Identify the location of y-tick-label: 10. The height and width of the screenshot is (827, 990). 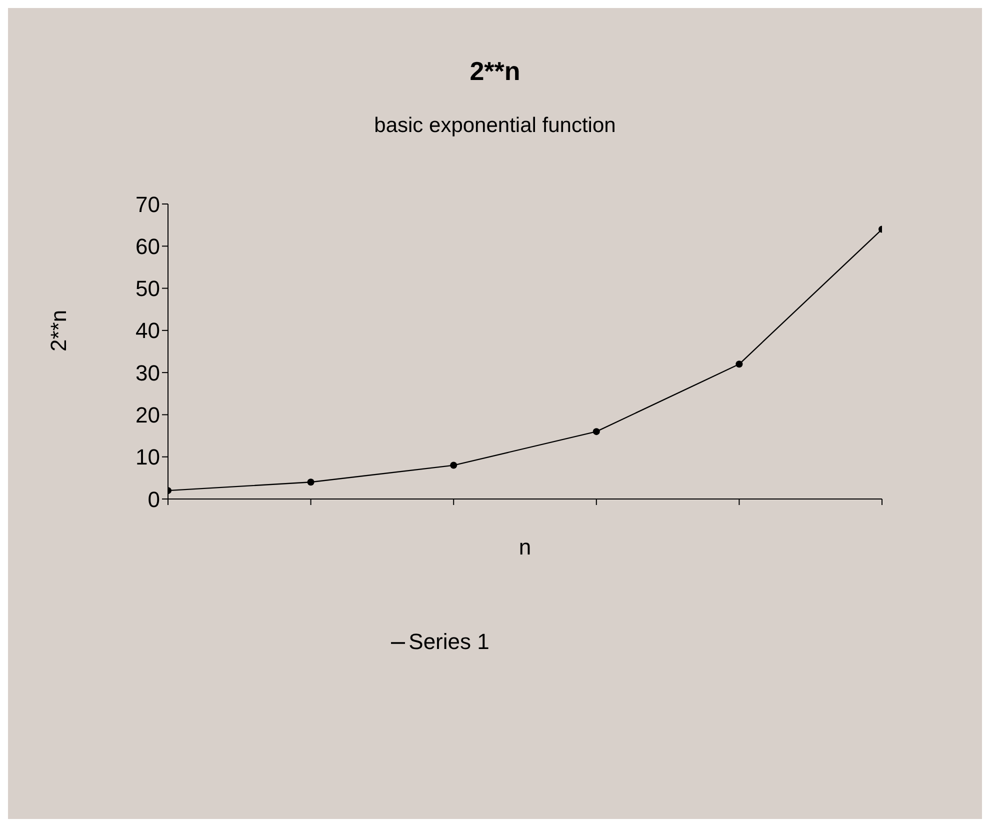
(148, 457).